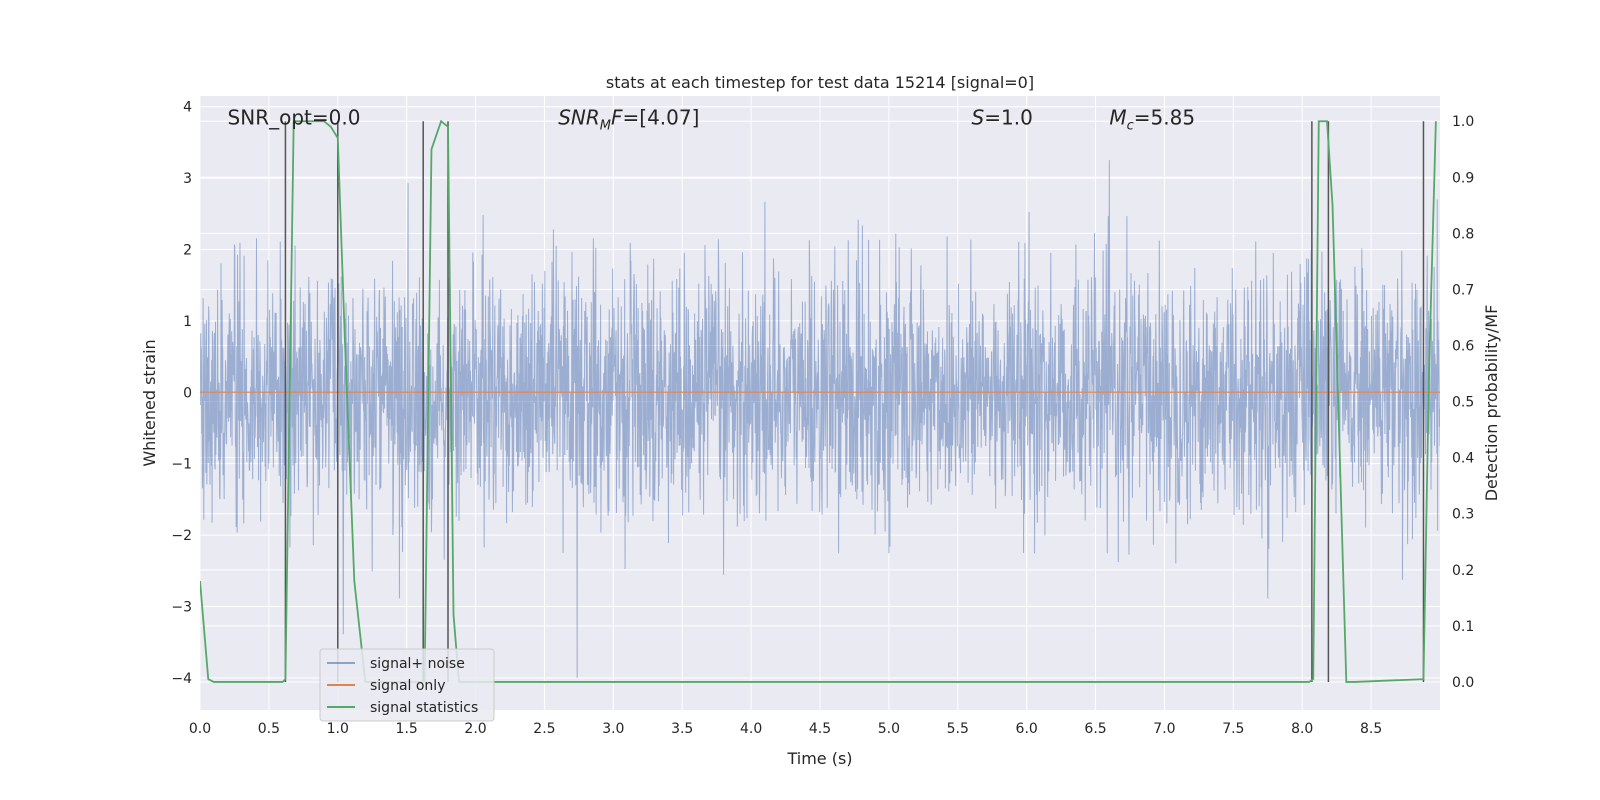  I want to click on y-axis-title: Whitened strain, so click(149, 402).